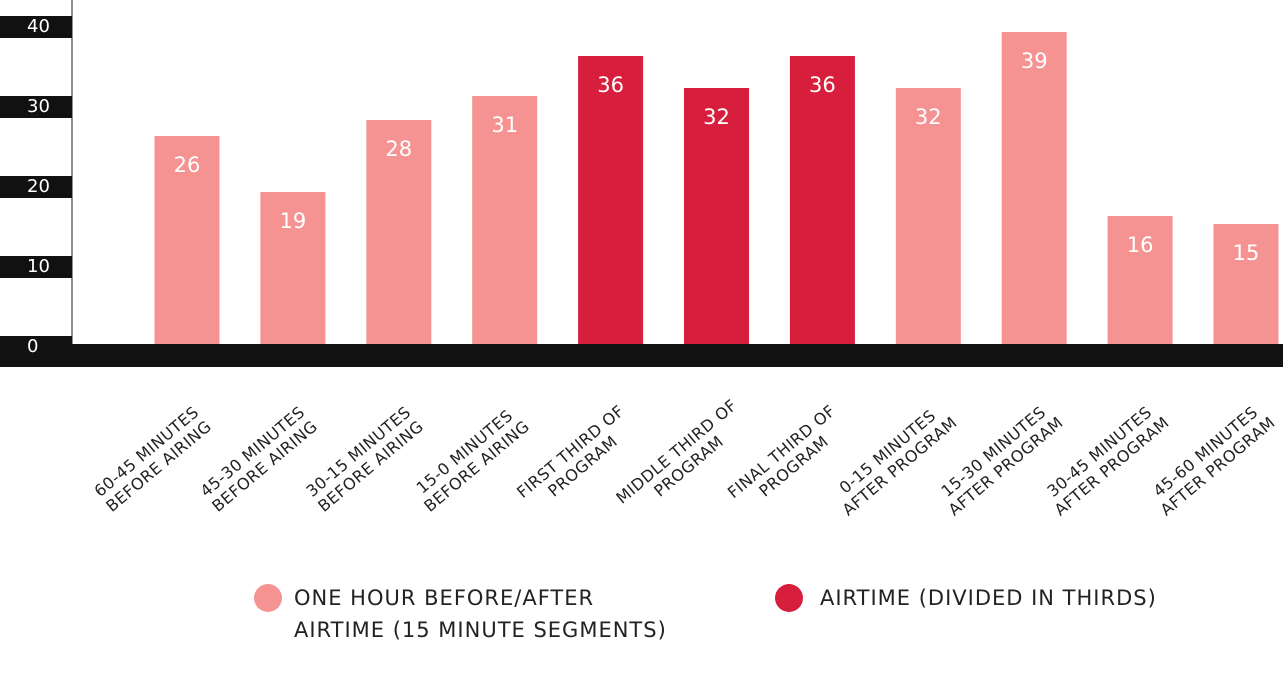 Image resolution: width=1283 pixels, height=700 pixels. I want to click on value-label: 39, so click(1034, 61).